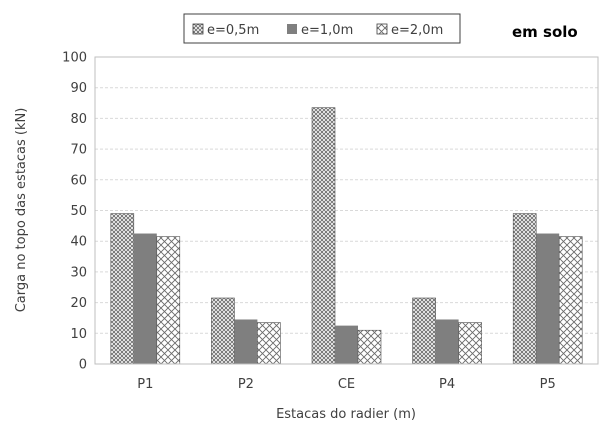 The image size is (605, 430). Describe the element at coordinates (548, 384) in the screenshot. I see `x-tick-label-p5: P5` at that location.